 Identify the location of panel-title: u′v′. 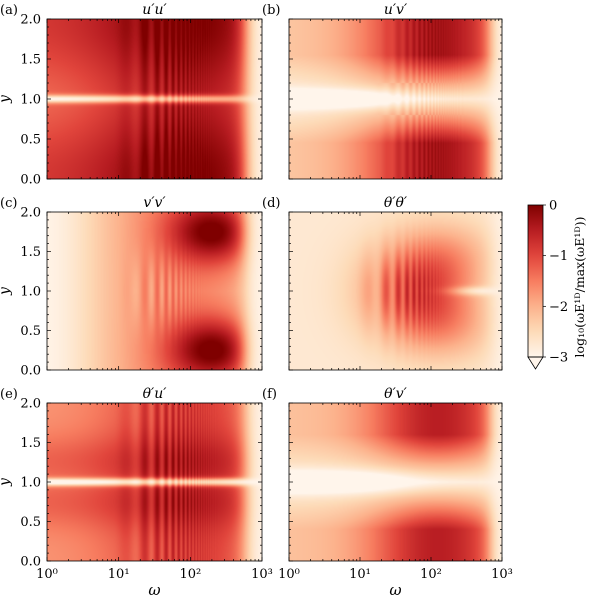
(396, 10).